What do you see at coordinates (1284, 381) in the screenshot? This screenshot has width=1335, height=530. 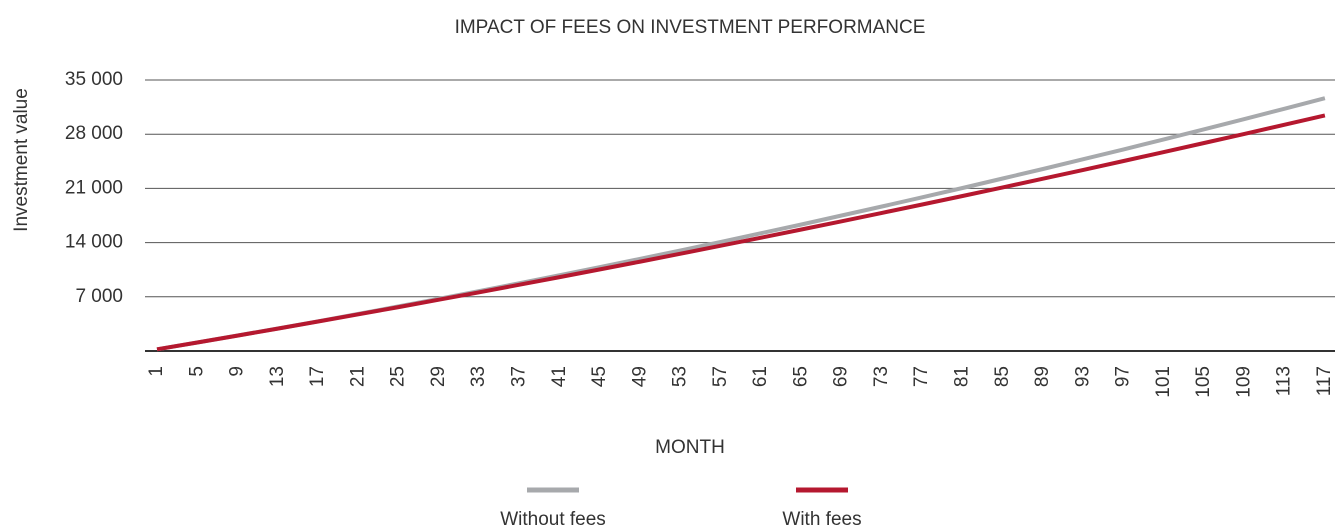 I see `x-tick-label: 113` at bounding box center [1284, 381].